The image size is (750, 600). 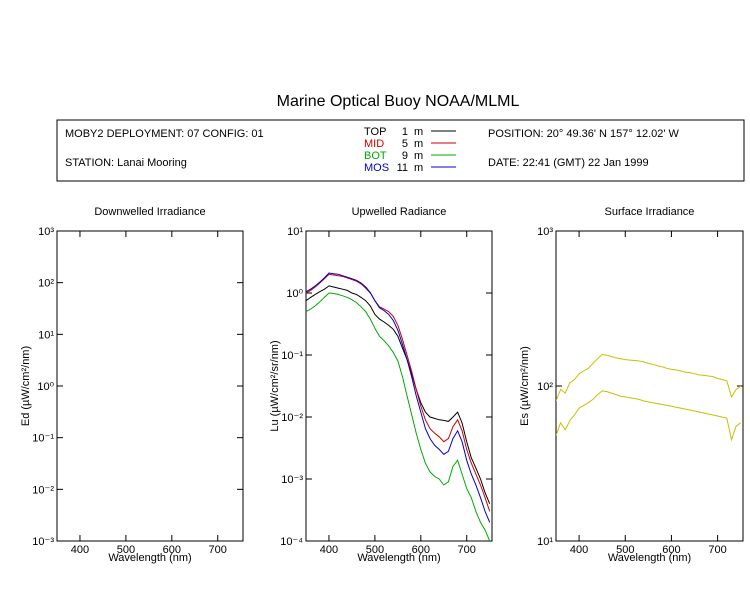 I want to click on y-axis-label: Lu (µW/cm²/sr/nm), so click(x=275, y=385).